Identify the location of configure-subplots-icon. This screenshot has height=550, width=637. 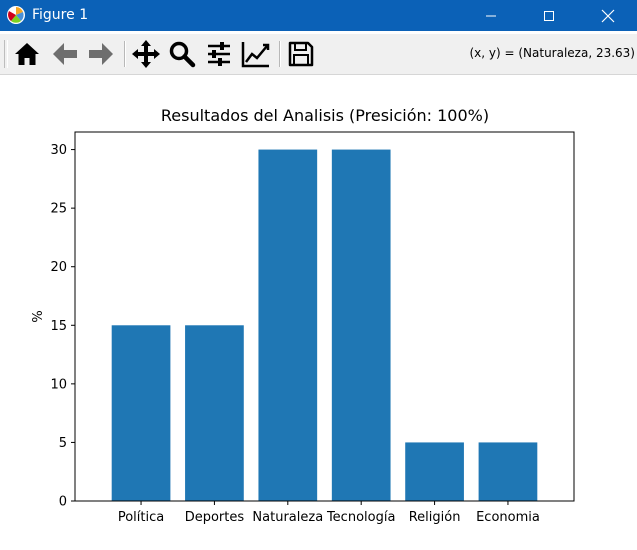
(219, 54).